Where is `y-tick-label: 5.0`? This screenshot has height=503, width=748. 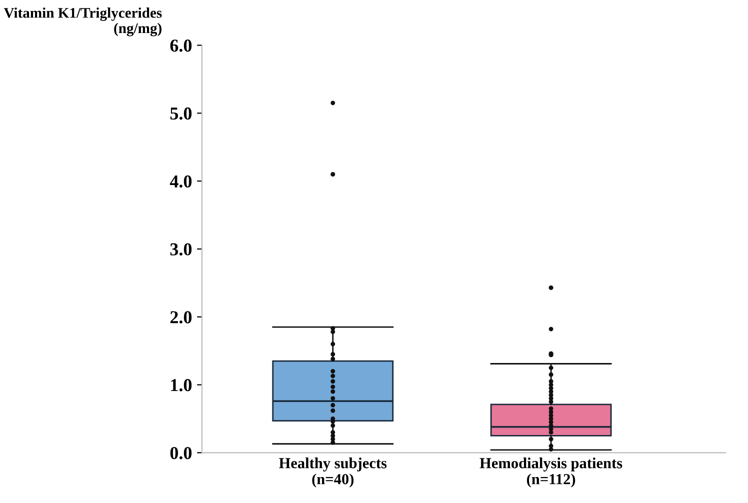
y-tick-label: 5.0 is located at coordinates (181, 113).